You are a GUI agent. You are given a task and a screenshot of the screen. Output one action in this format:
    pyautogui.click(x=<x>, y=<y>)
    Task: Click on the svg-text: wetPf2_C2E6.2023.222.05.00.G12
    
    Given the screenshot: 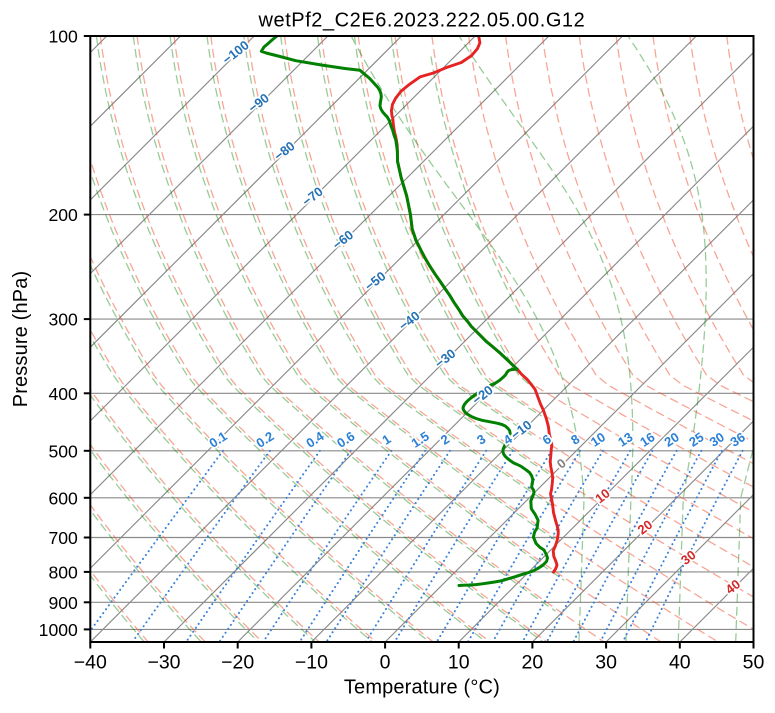 What is the action you would take?
    pyautogui.click(x=422, y=20)
    